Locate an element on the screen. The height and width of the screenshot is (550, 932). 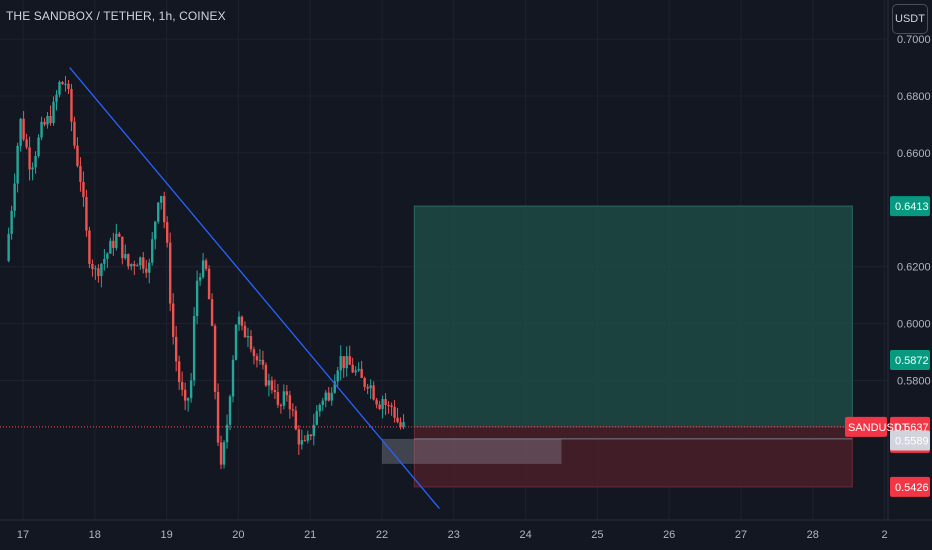
x-tick-label: 19 is located at coordinates (166, 535).